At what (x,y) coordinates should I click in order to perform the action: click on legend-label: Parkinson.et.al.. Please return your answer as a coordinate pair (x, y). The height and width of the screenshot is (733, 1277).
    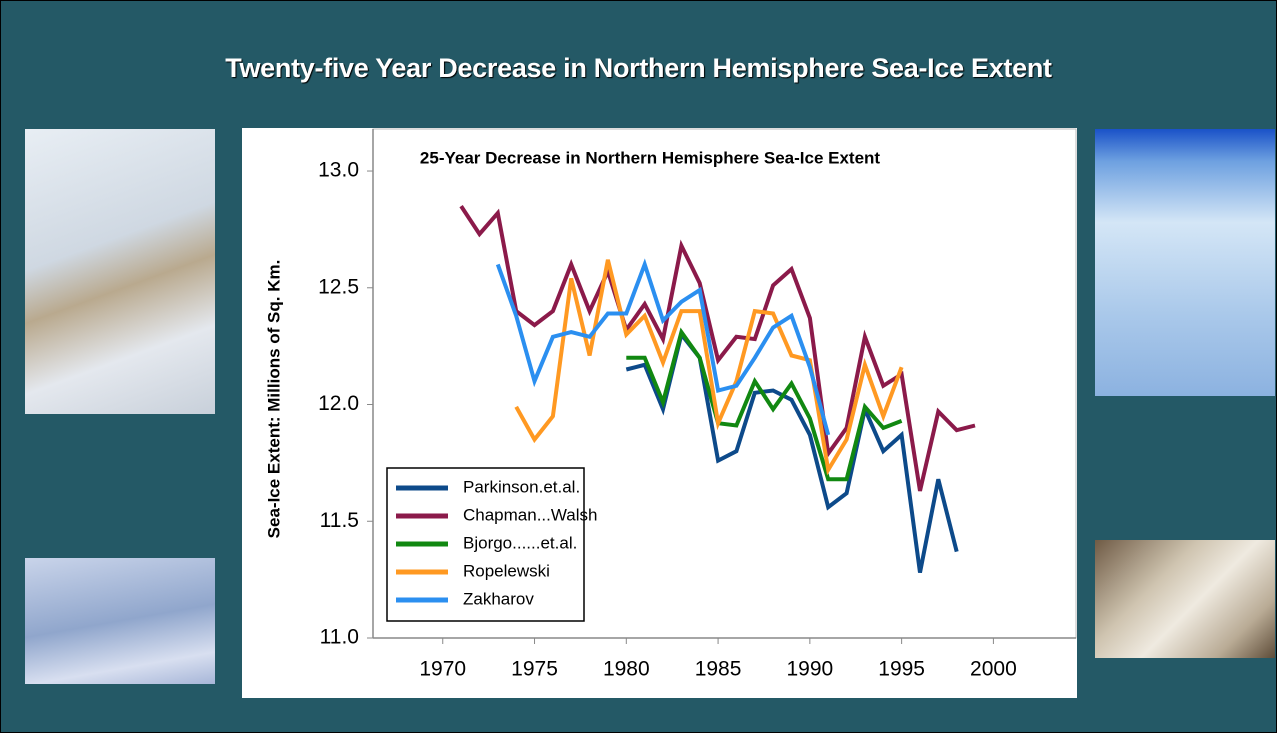
    Looking at the image, I should click on (521, 486).